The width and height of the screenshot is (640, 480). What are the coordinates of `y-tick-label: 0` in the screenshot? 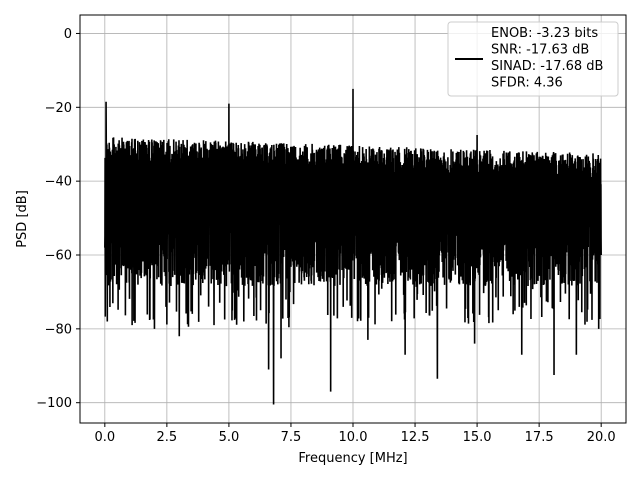 It's located at (68, 34).